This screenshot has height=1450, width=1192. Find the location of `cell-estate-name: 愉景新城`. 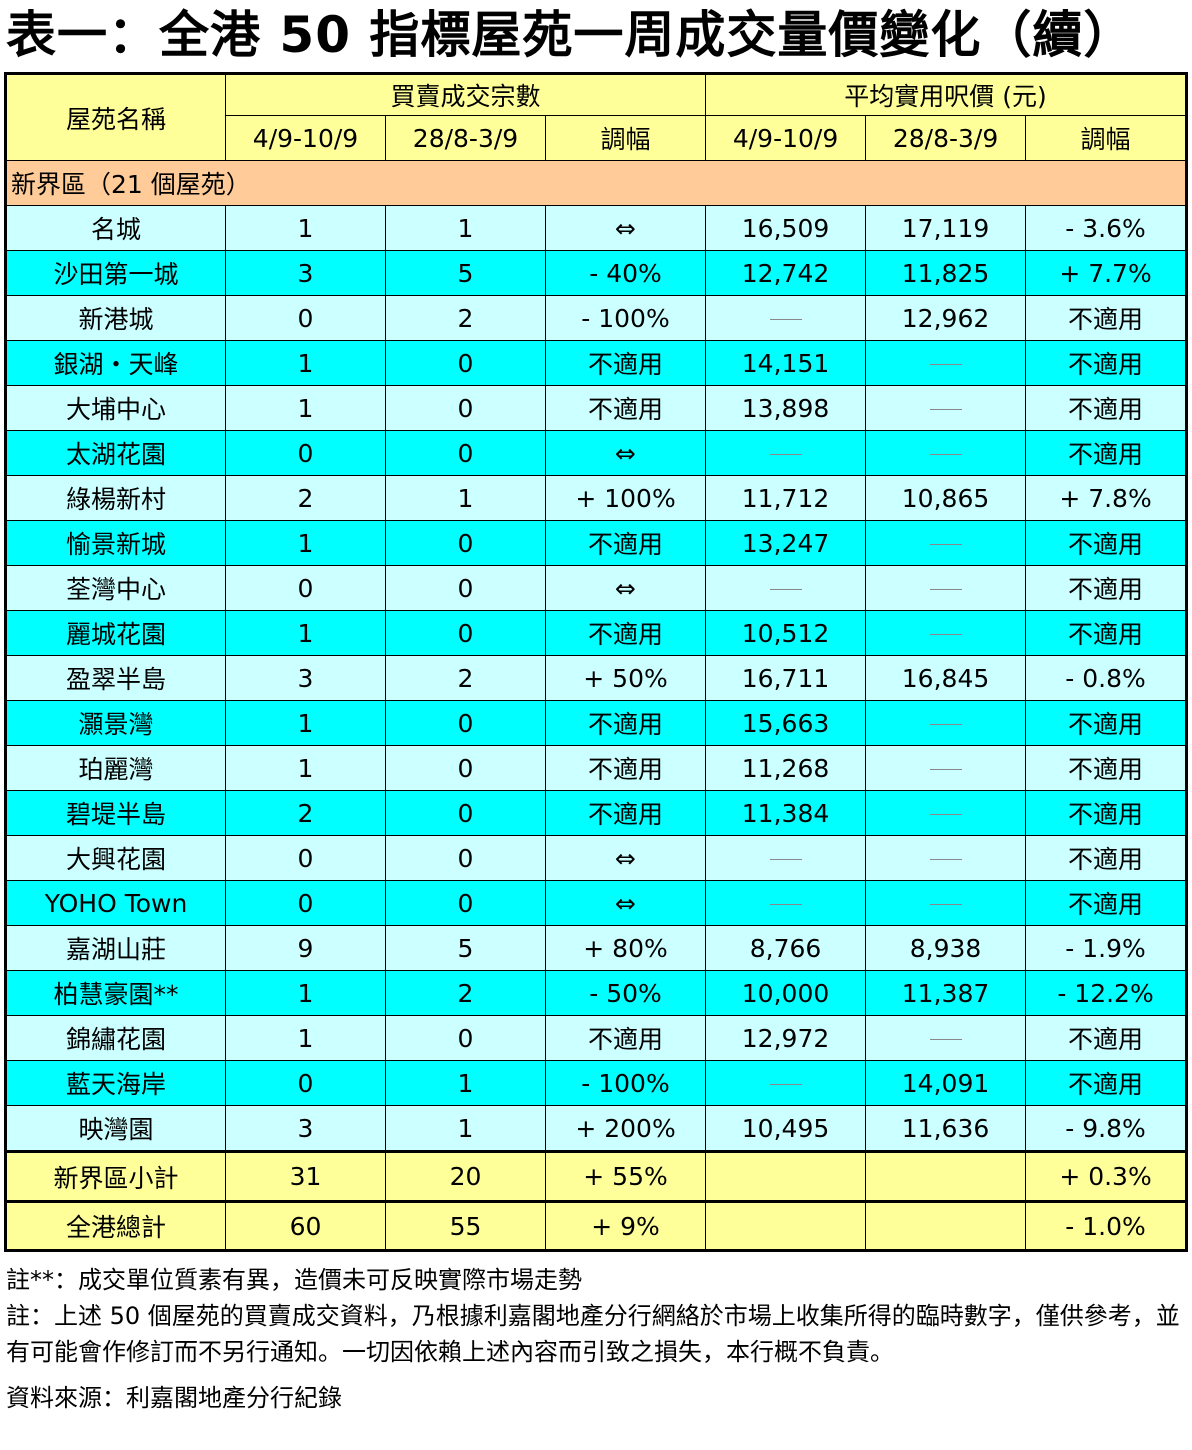

cell-estate-name: 愉景新城 is located at coordinates (115, 543).